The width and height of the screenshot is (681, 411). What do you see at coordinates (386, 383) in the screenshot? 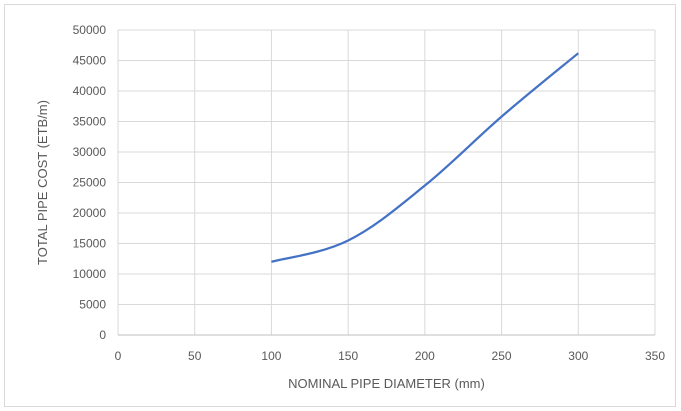
I see `x-axis-title: NOMINAL PIPE DIAMETER (mm)` at bounding box center [386, 383].